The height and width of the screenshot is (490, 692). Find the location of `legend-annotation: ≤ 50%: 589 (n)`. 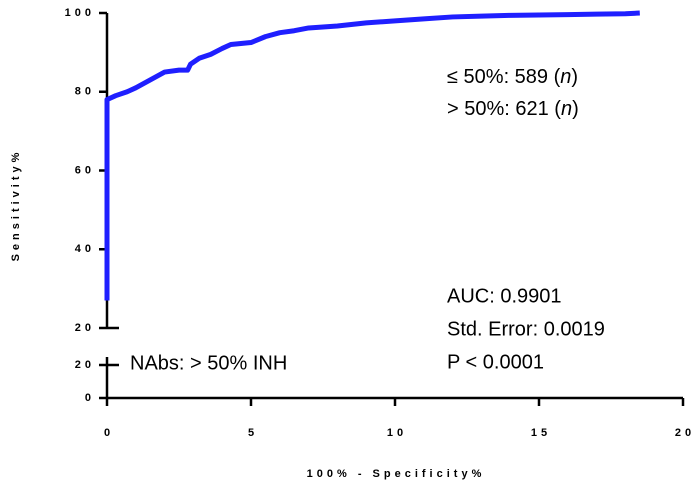

legend-annotation: ≤ 50%: 589 (n) is located at coordinates (512, 77).